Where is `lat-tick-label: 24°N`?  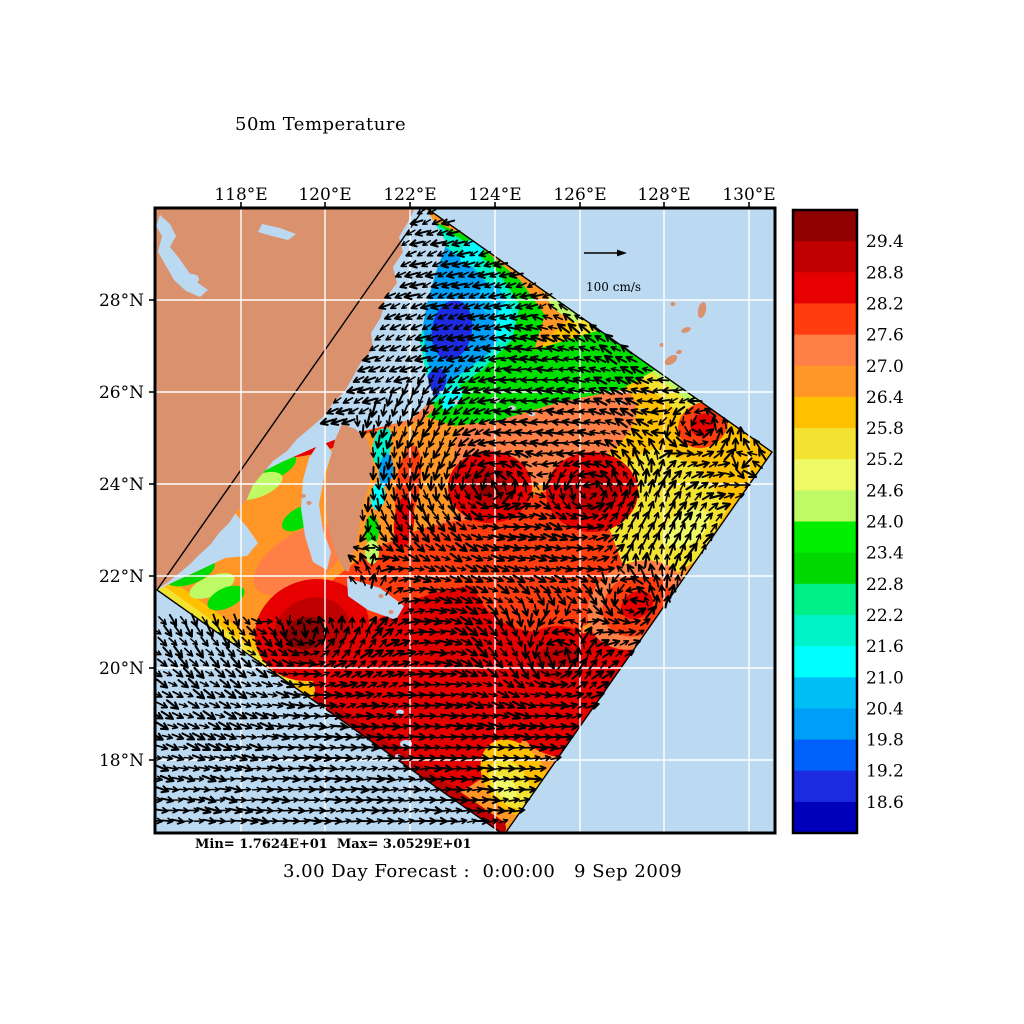 lat-tick-label: 24°N is located at coordinates (121, 485).